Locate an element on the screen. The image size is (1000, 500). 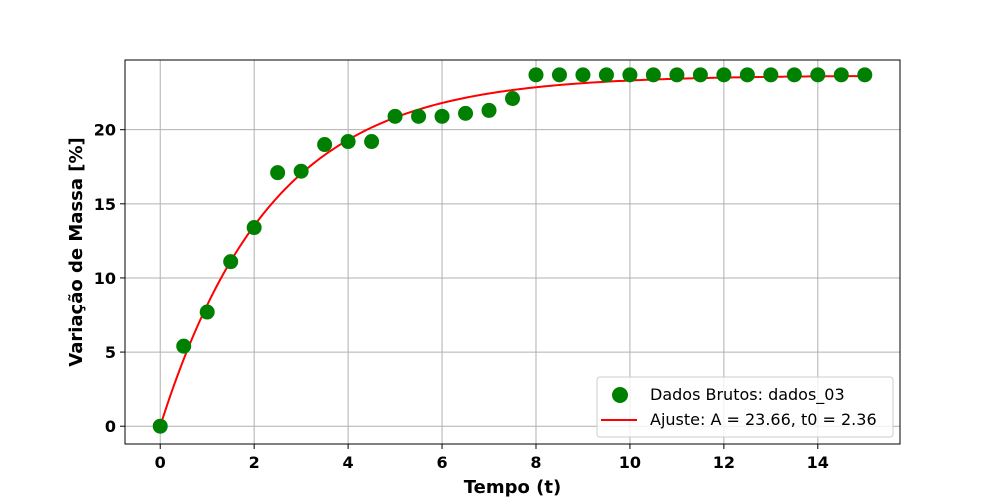
y-tick-label: 10 is located at coordinates (105, 278).